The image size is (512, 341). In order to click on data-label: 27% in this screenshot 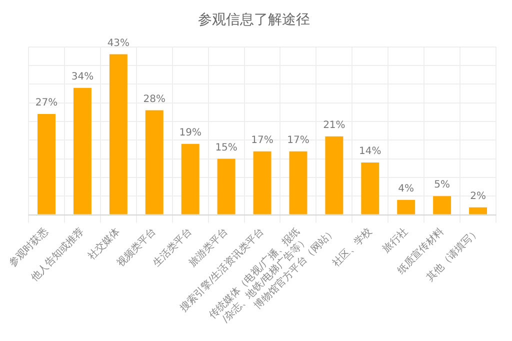, I will do `click(46, 103)`.